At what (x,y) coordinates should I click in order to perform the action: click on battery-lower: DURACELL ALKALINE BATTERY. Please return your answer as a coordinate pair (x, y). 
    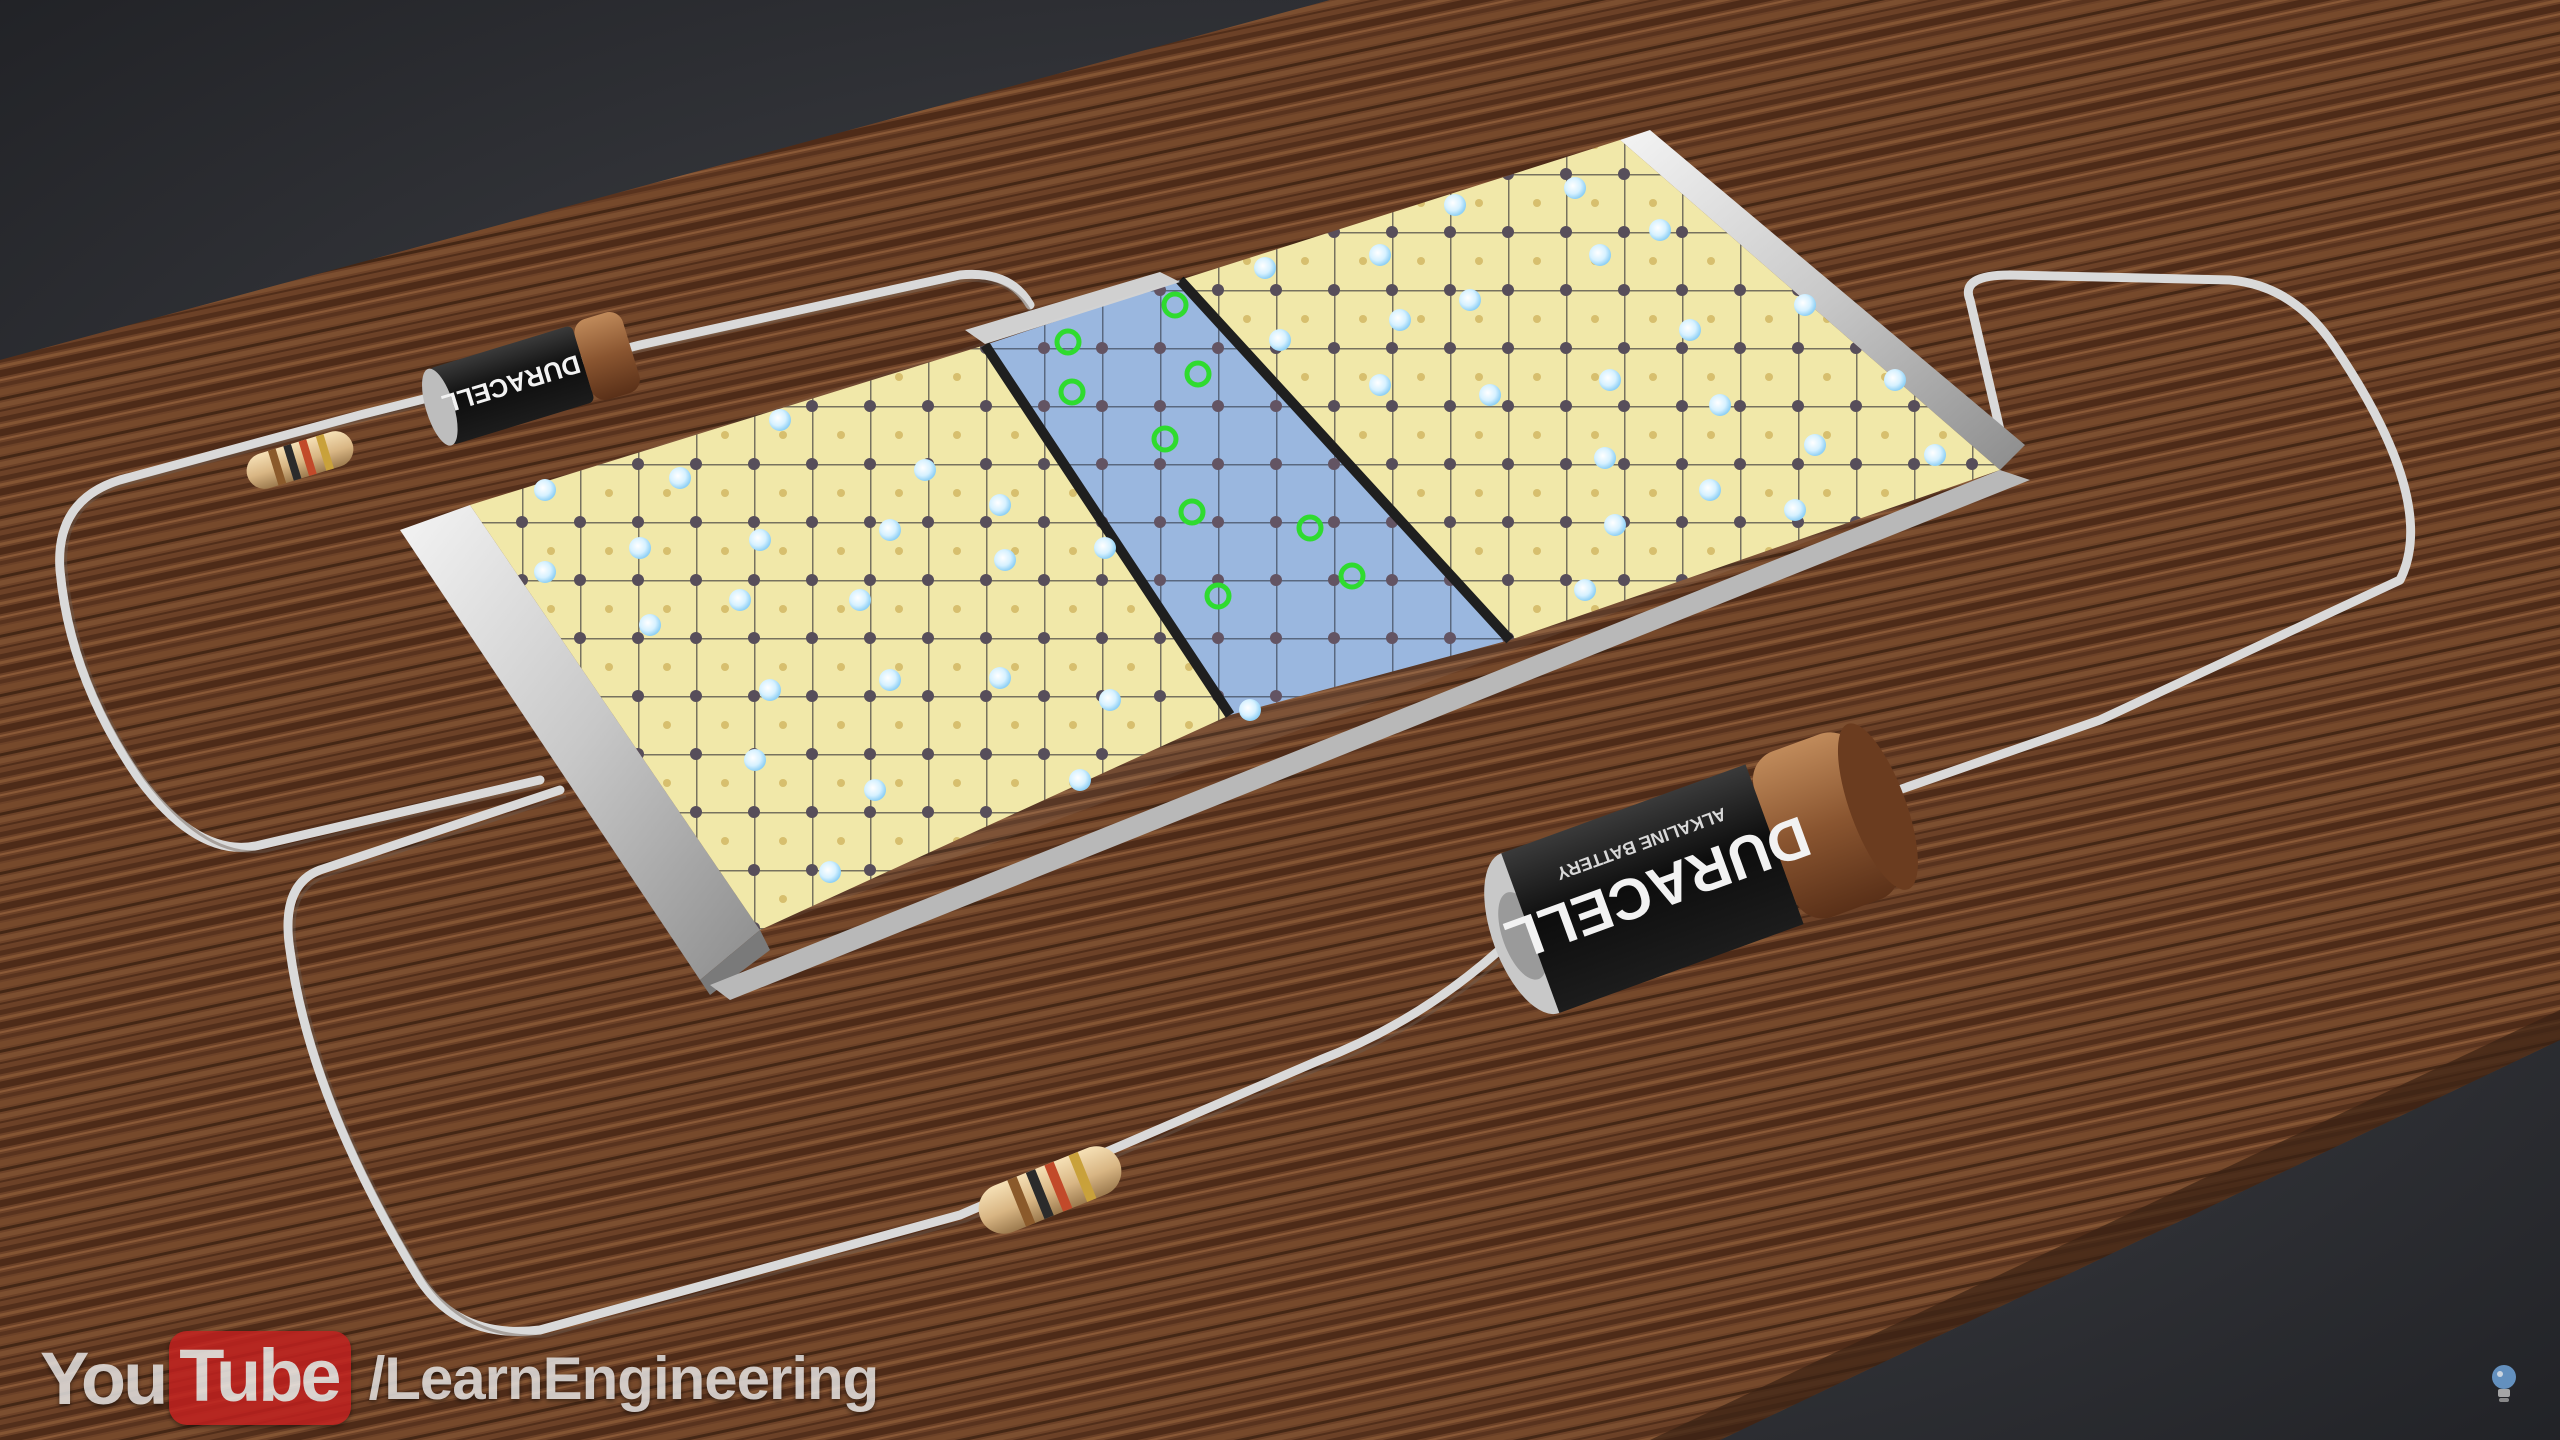
    Looking at the image, I should click on (1701, 869).